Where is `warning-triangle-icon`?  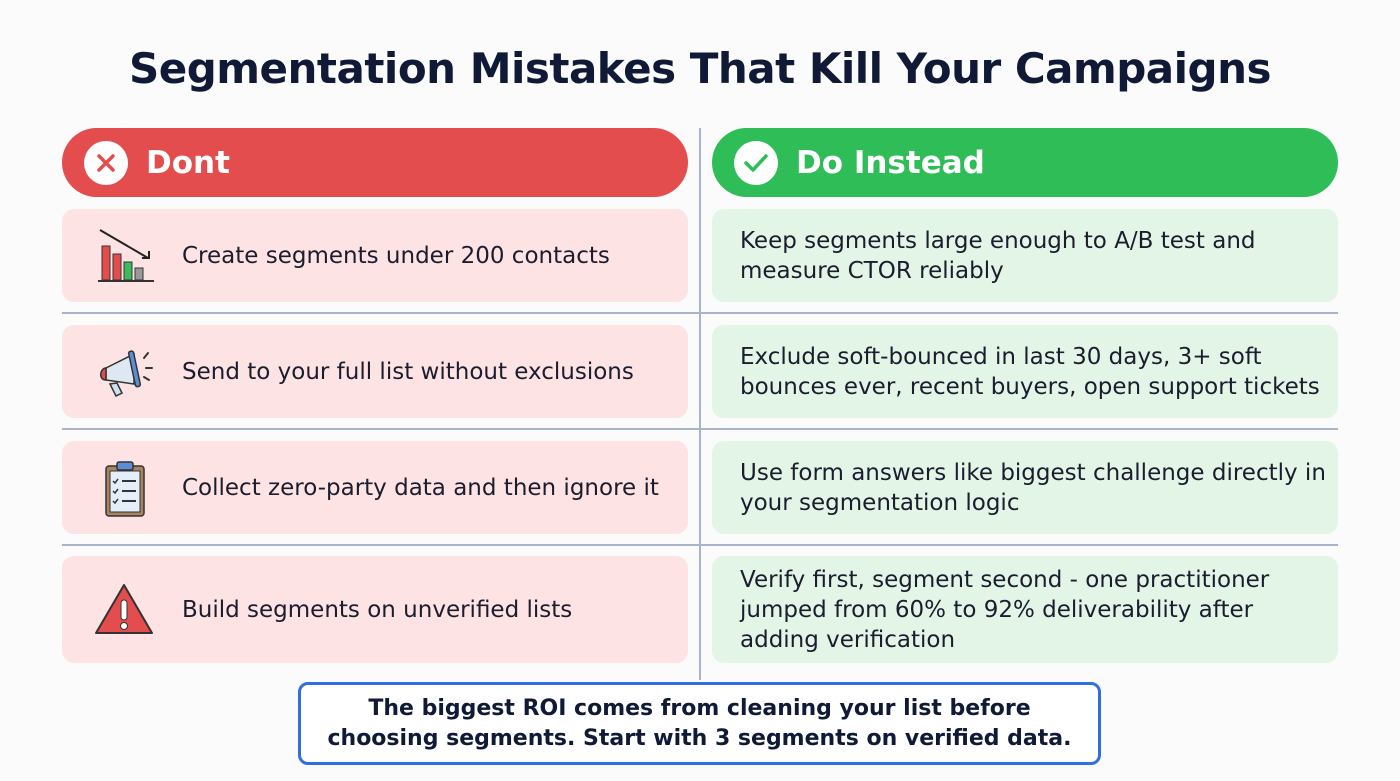 warning-triangle-icon is located at coordinates (124, 608).